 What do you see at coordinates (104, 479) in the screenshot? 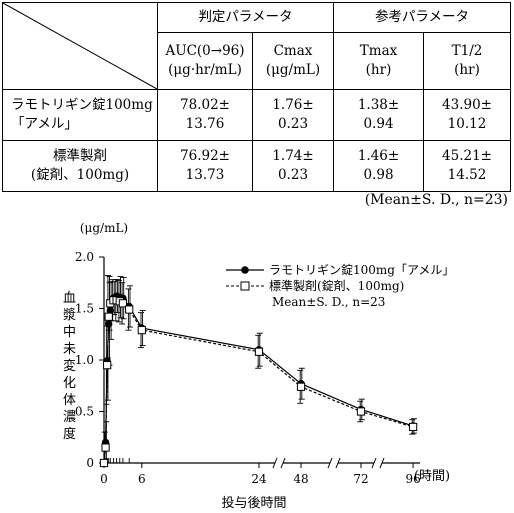
I see `x-tick-label: 0` at bounding box center [104, 479].